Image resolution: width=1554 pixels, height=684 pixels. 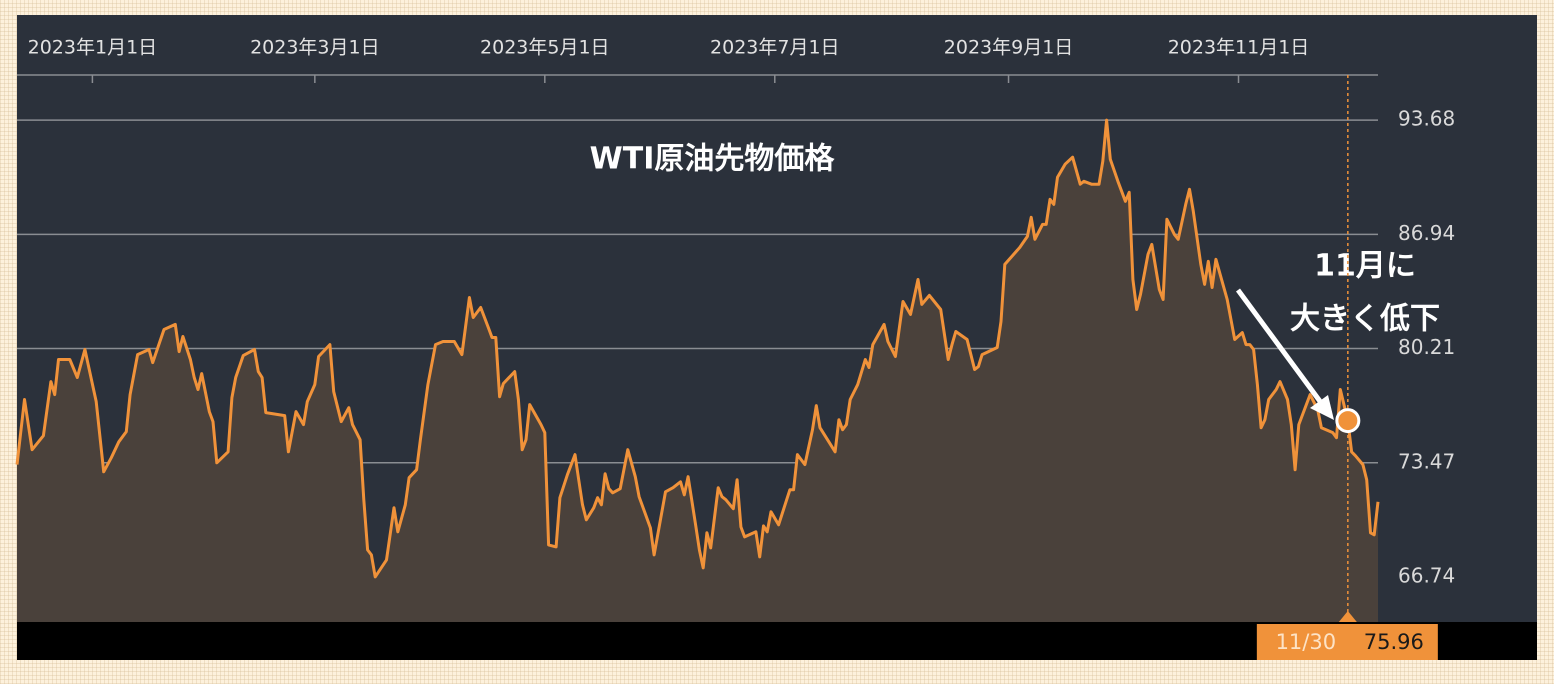 What do you see at coordinates (1426, 575) in the screenshot?
I see `y-tick-label: 66.74` at bounding box center [1426, 575].